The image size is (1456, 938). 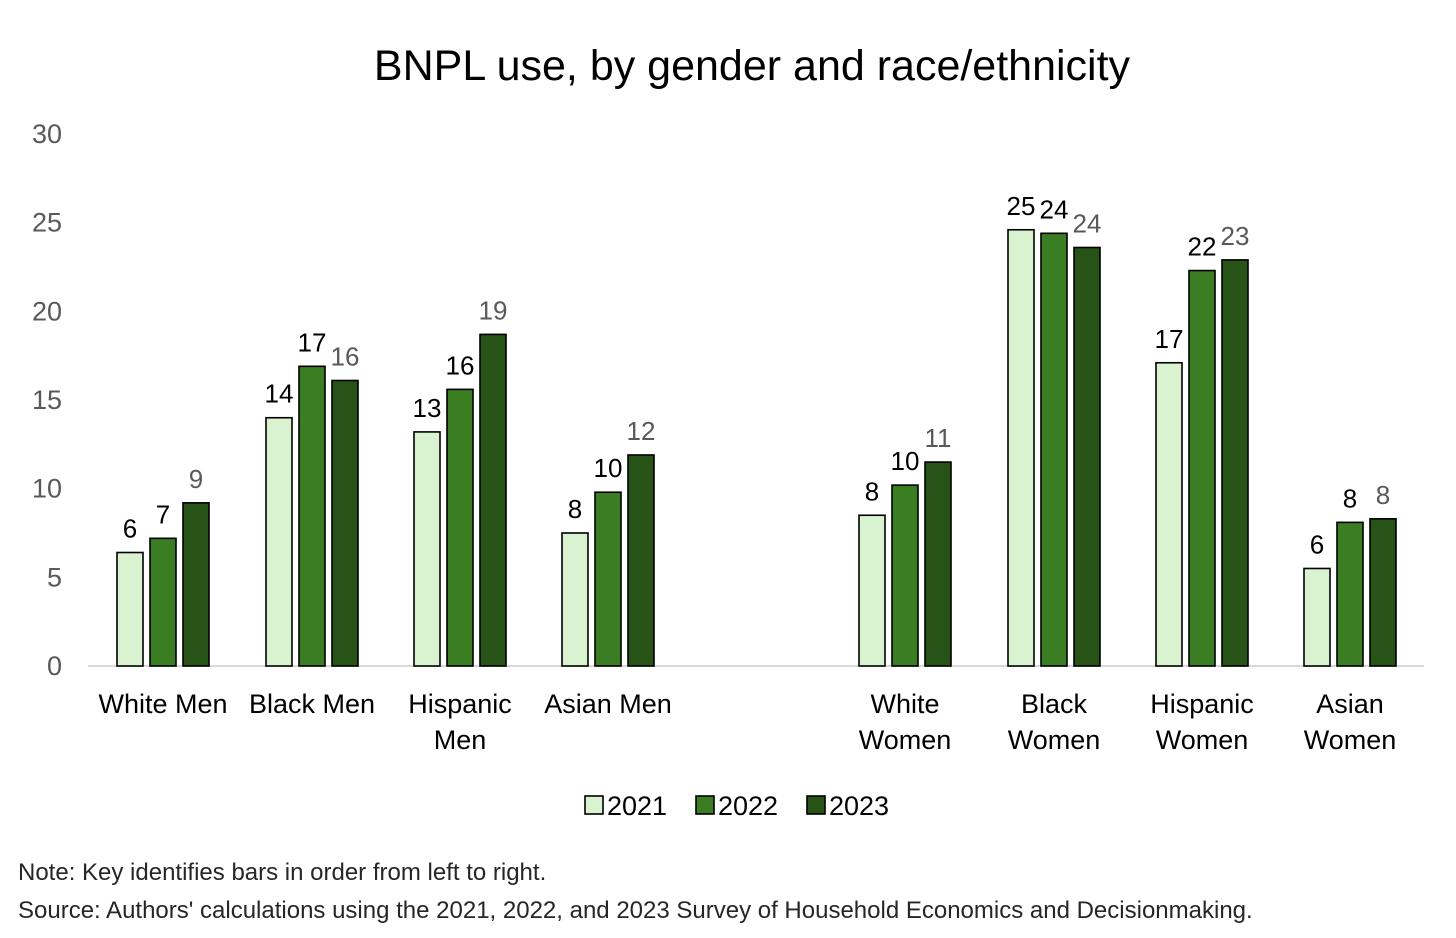 What do you see at coordinates (47, 134) in the screenshot?
I see `y-tick-label: 30` at bounding box center [47, 134].